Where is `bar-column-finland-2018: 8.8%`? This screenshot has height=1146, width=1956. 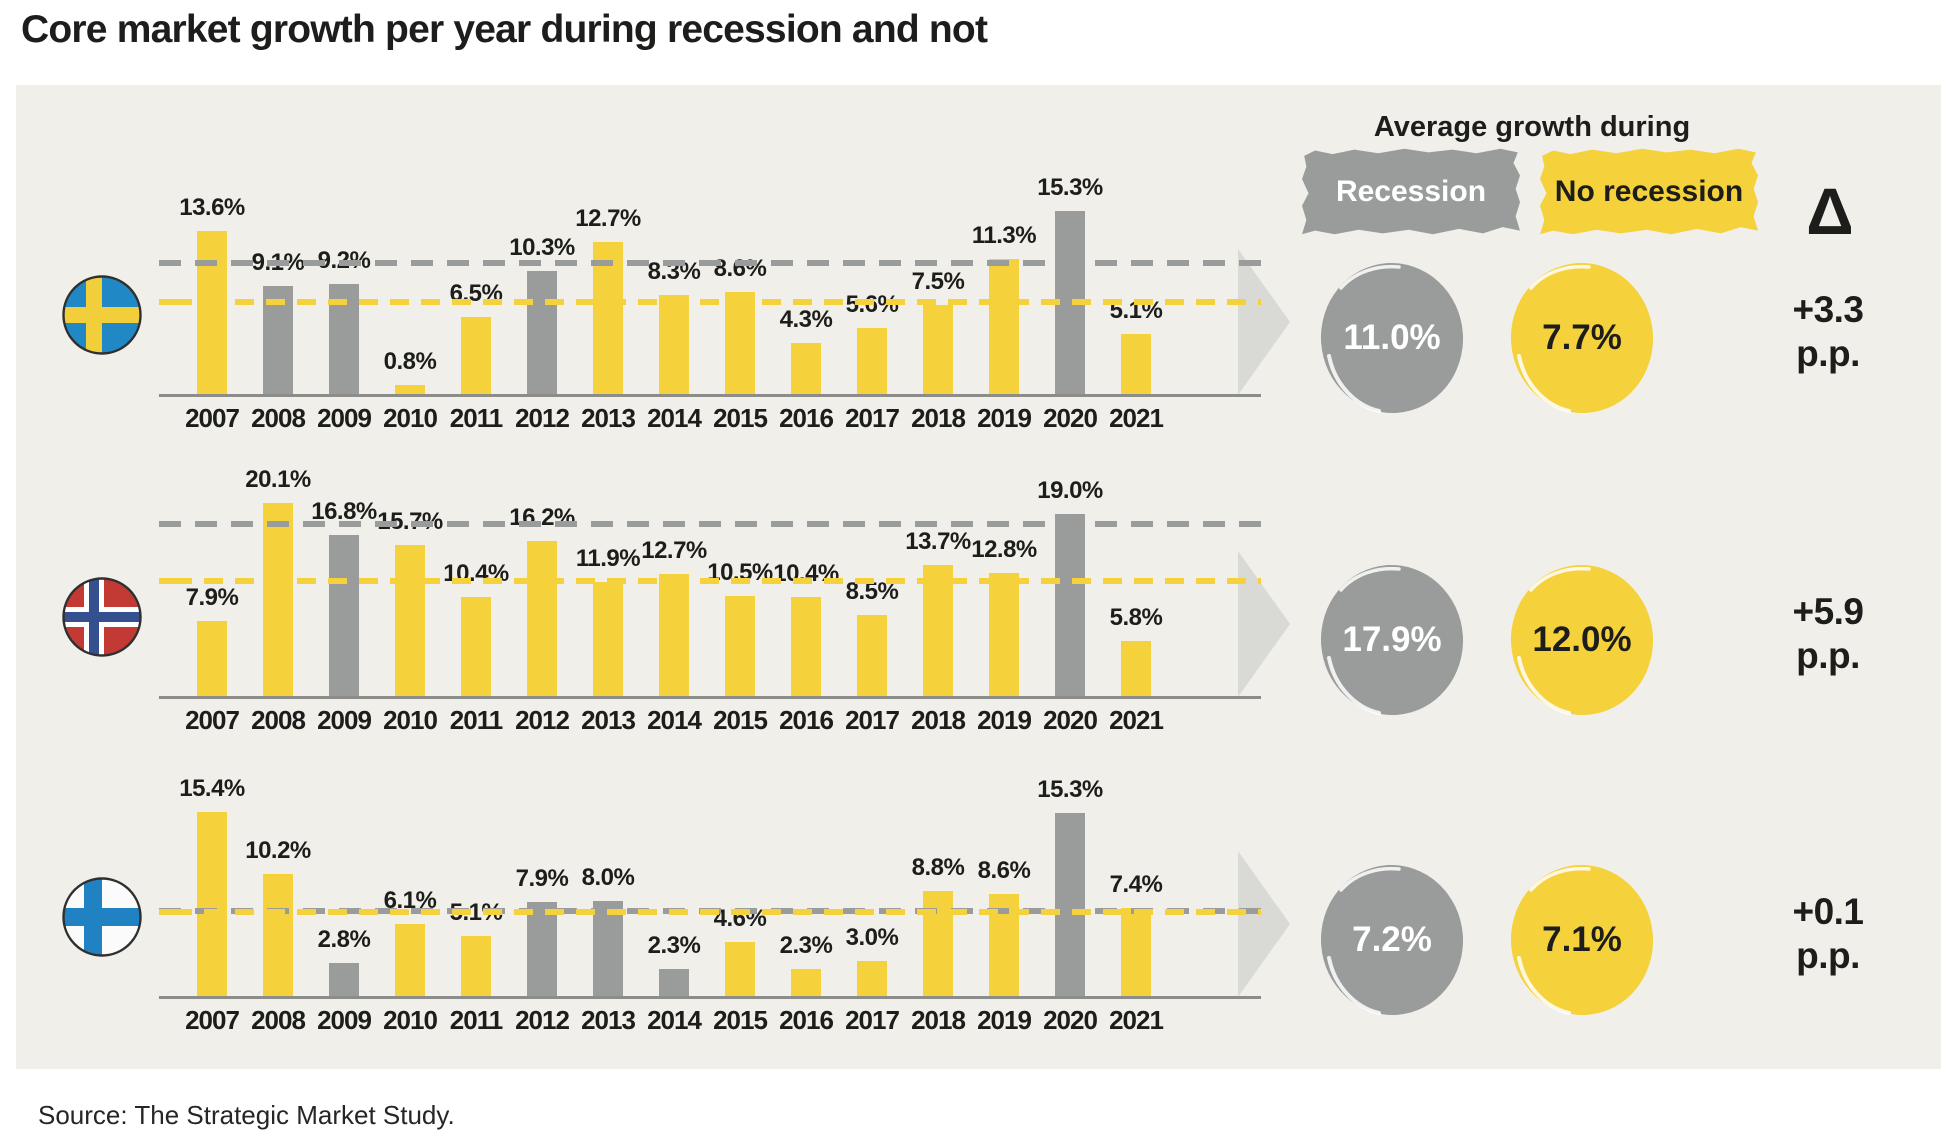 bar-column-finland-2018: 8.8% is located at coordinates (938, 894).